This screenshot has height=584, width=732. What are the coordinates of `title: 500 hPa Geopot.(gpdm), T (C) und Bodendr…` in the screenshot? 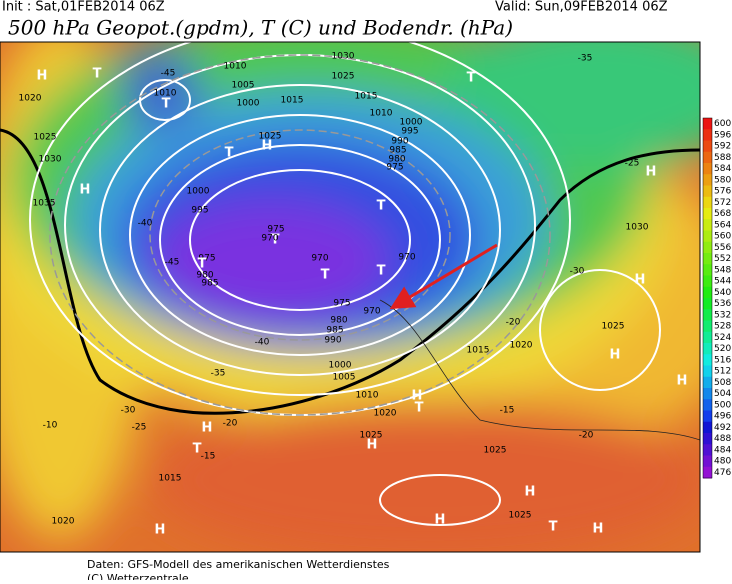 It's located at (260, 28).